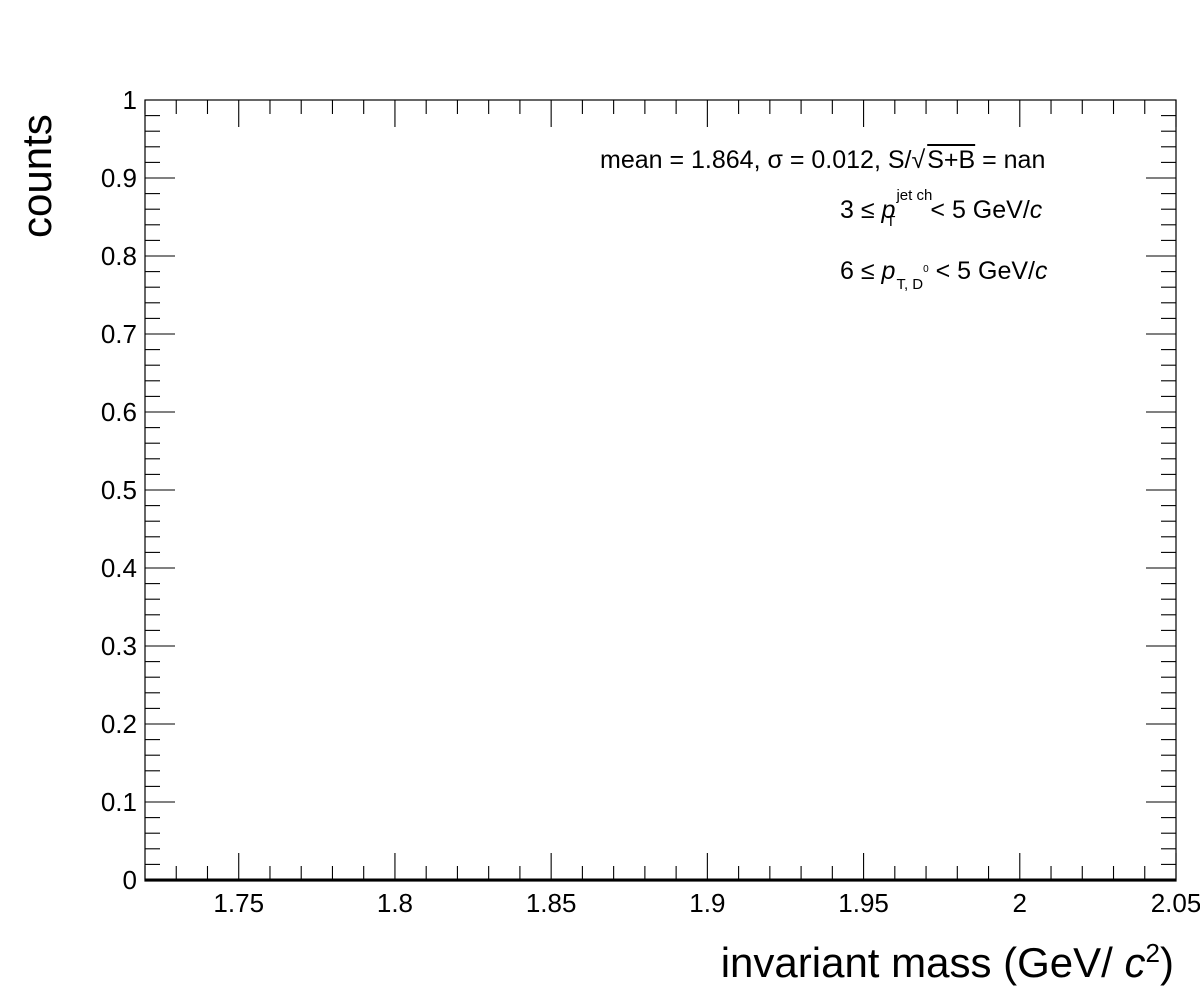  Describe the element at coordinates (926, 269) in the screenshot. I see `d0-pt-subscript-power: 0` at that location.